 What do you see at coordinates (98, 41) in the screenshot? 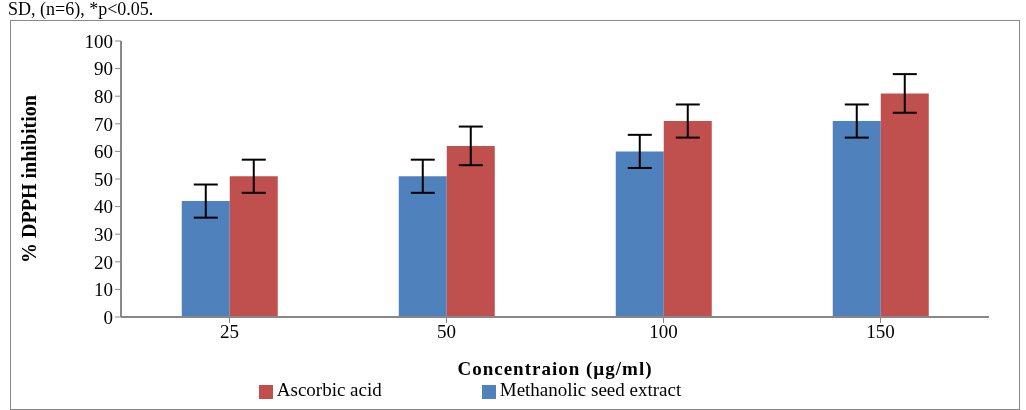
I see `y-tick-label: 100` at bounding box center [98, 41].